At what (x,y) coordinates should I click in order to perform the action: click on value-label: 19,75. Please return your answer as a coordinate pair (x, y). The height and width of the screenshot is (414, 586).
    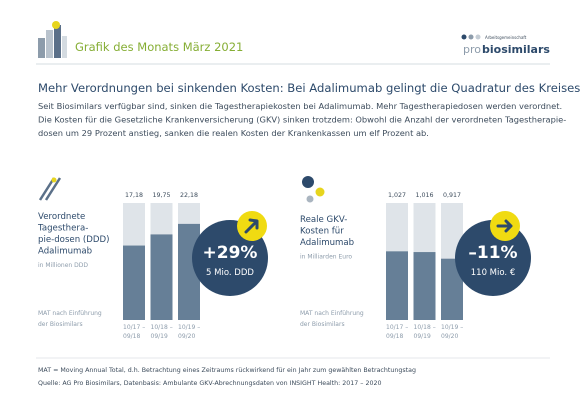
    Looking at the image, I should click on (161, 195).